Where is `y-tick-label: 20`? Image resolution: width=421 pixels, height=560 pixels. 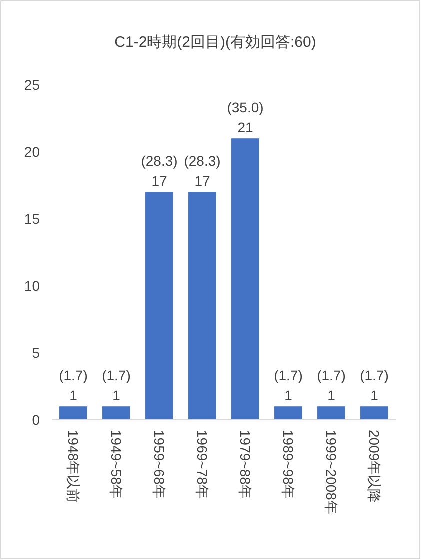
y-tick-label: 20 is located at coordinates (32, 152).